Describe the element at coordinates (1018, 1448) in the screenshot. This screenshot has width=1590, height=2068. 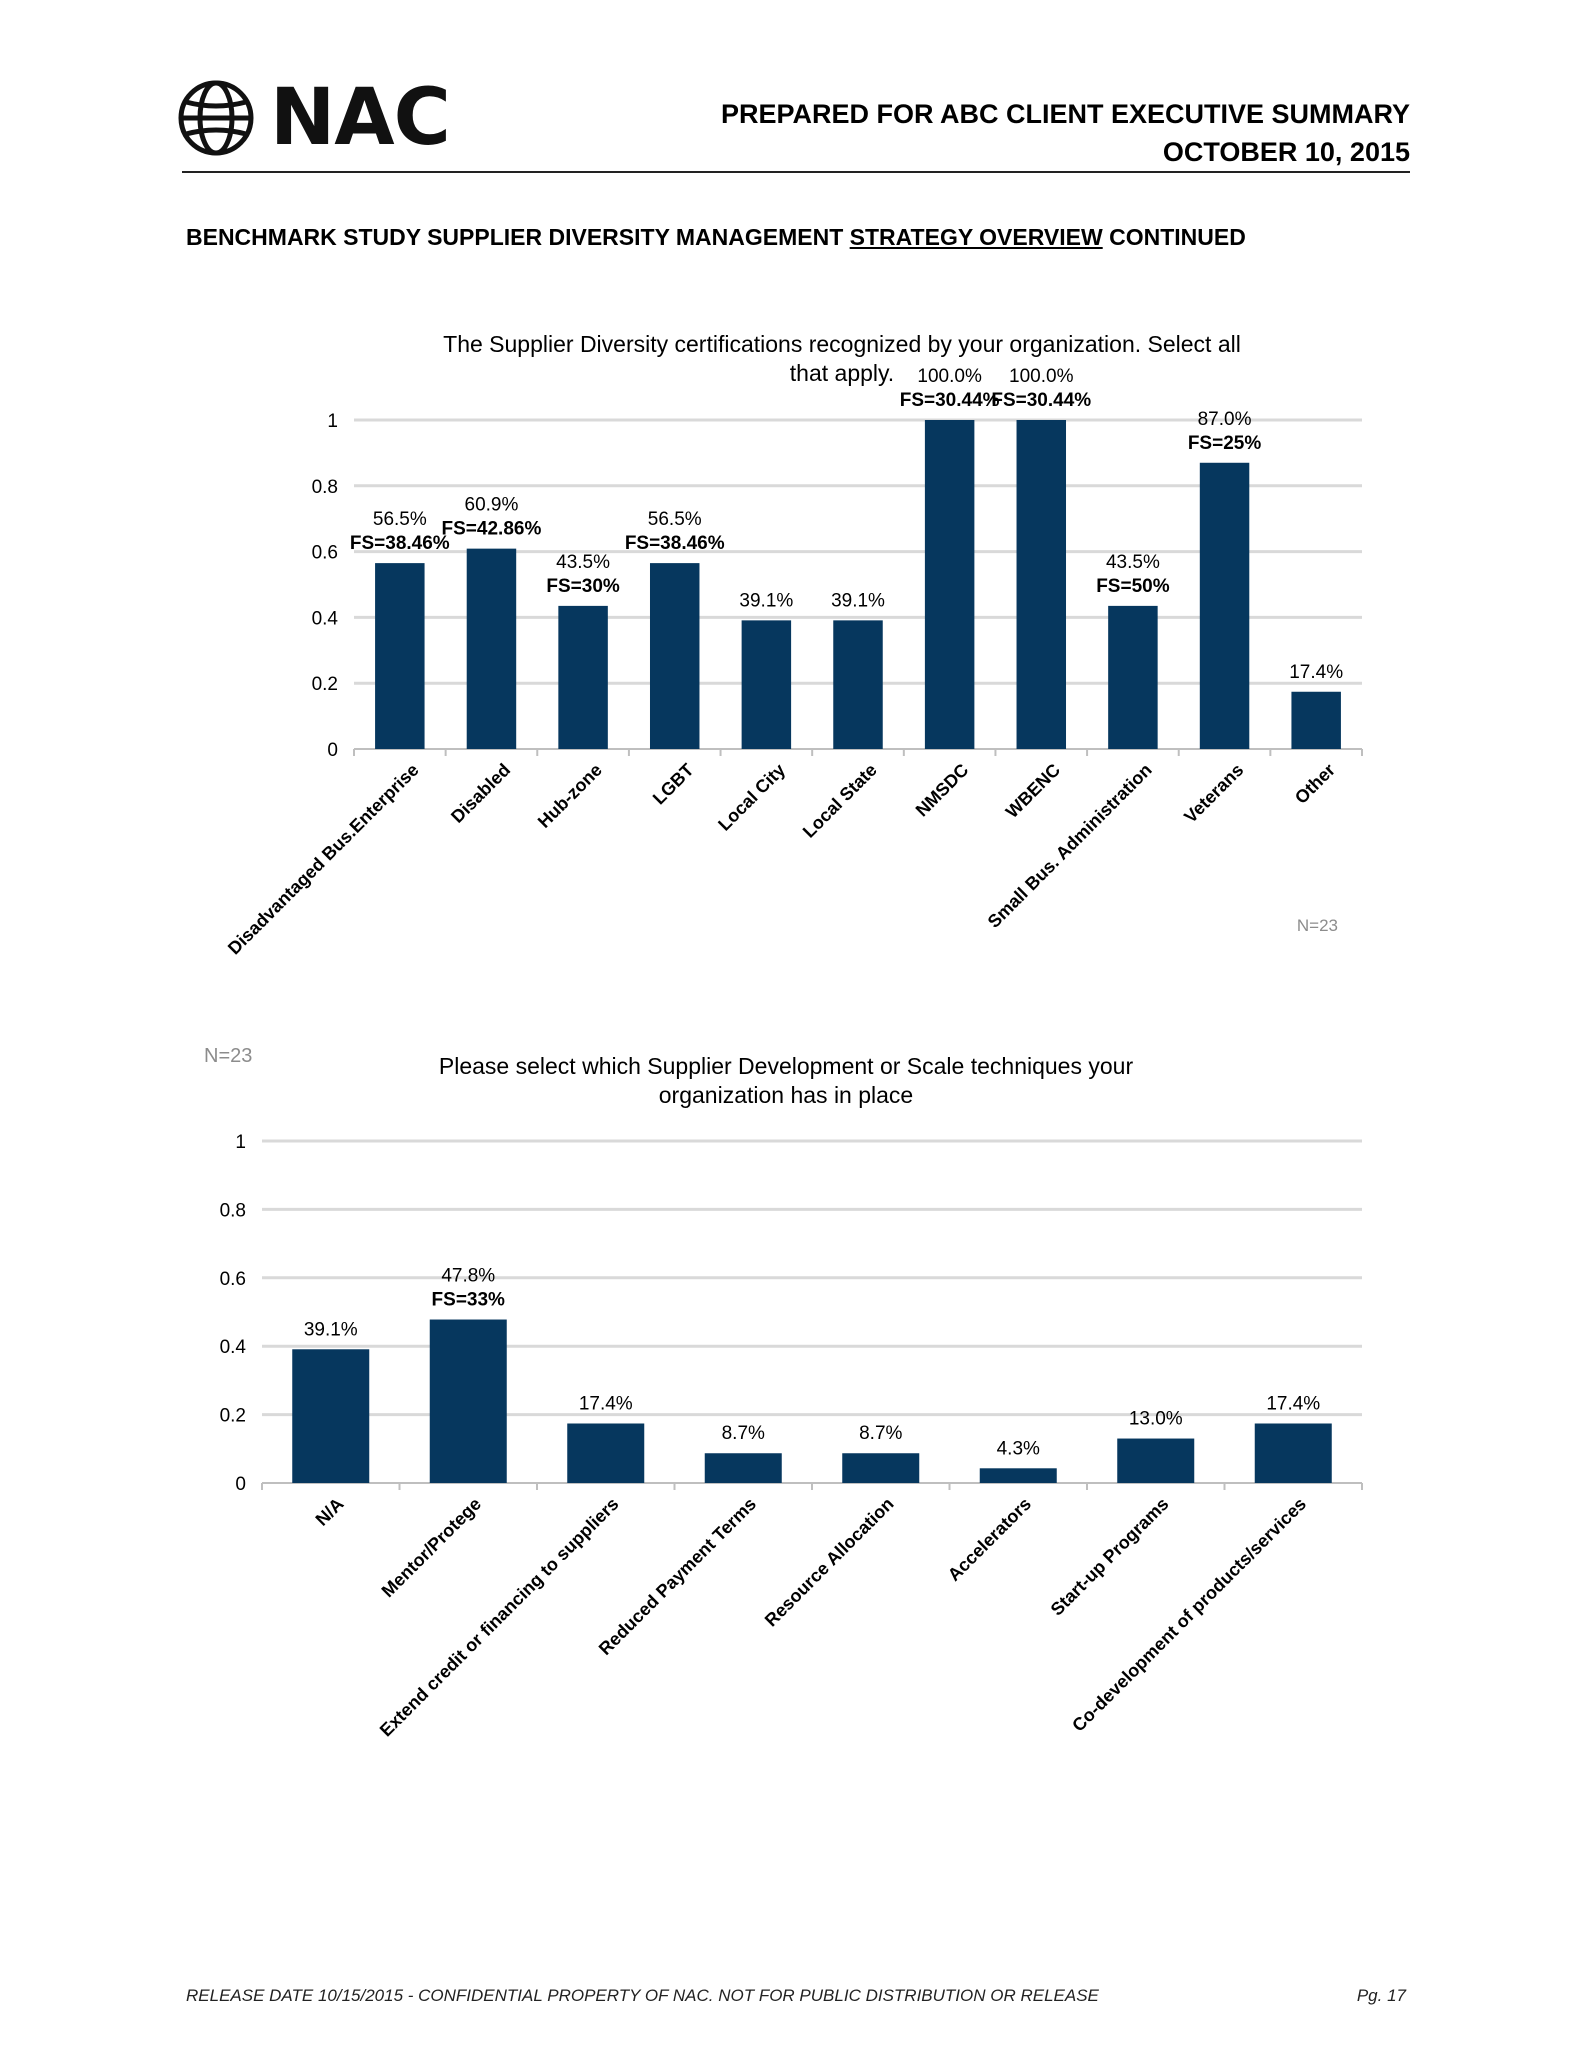
I see `data-label: 4.3%` at that location.